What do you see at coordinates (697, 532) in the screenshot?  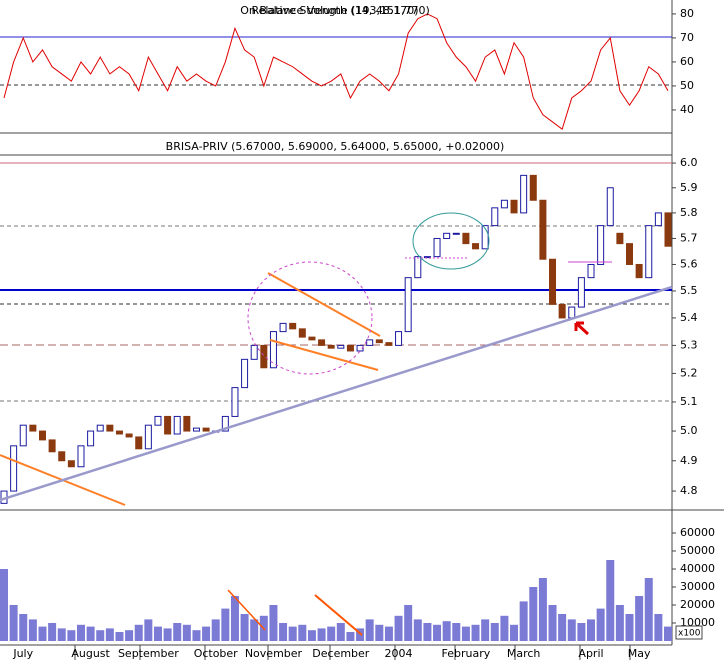 I see `y-tick-label: 60000` at bounding box center [697, 532].